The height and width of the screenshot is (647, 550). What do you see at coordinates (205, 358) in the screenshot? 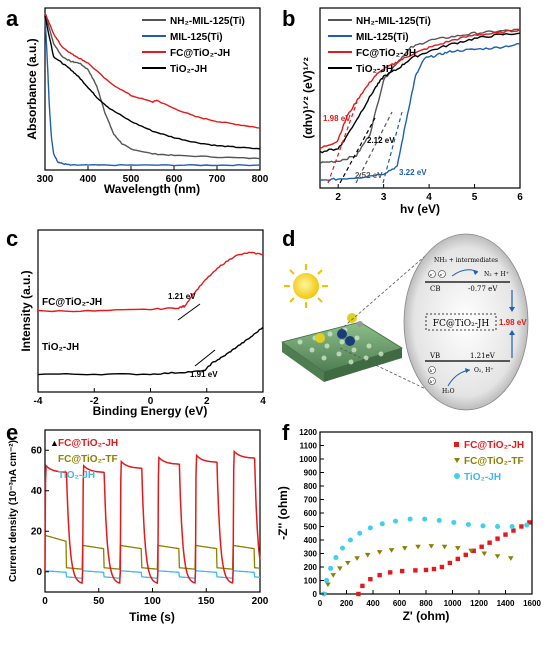
I see `onset-line-tio2` at bounding box center [205, 358].